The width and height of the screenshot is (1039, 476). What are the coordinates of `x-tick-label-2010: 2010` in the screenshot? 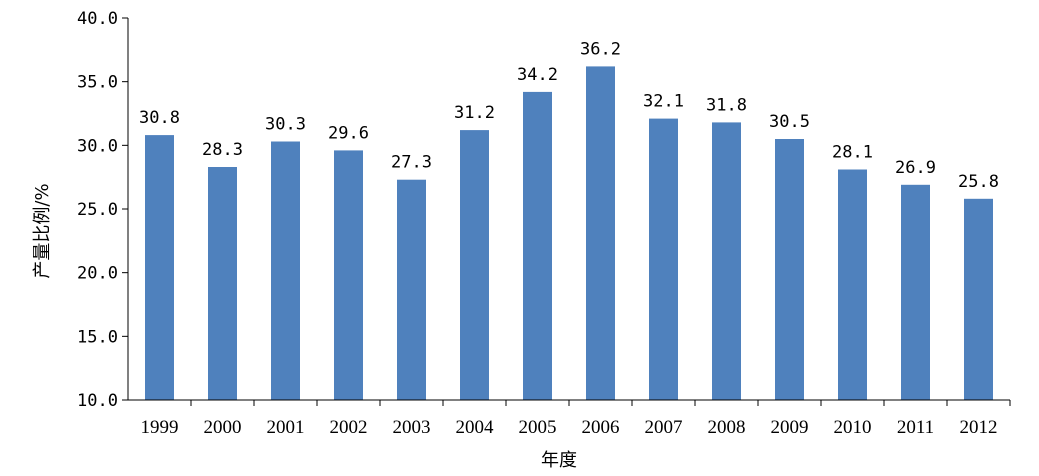 It's located at (853, 427).